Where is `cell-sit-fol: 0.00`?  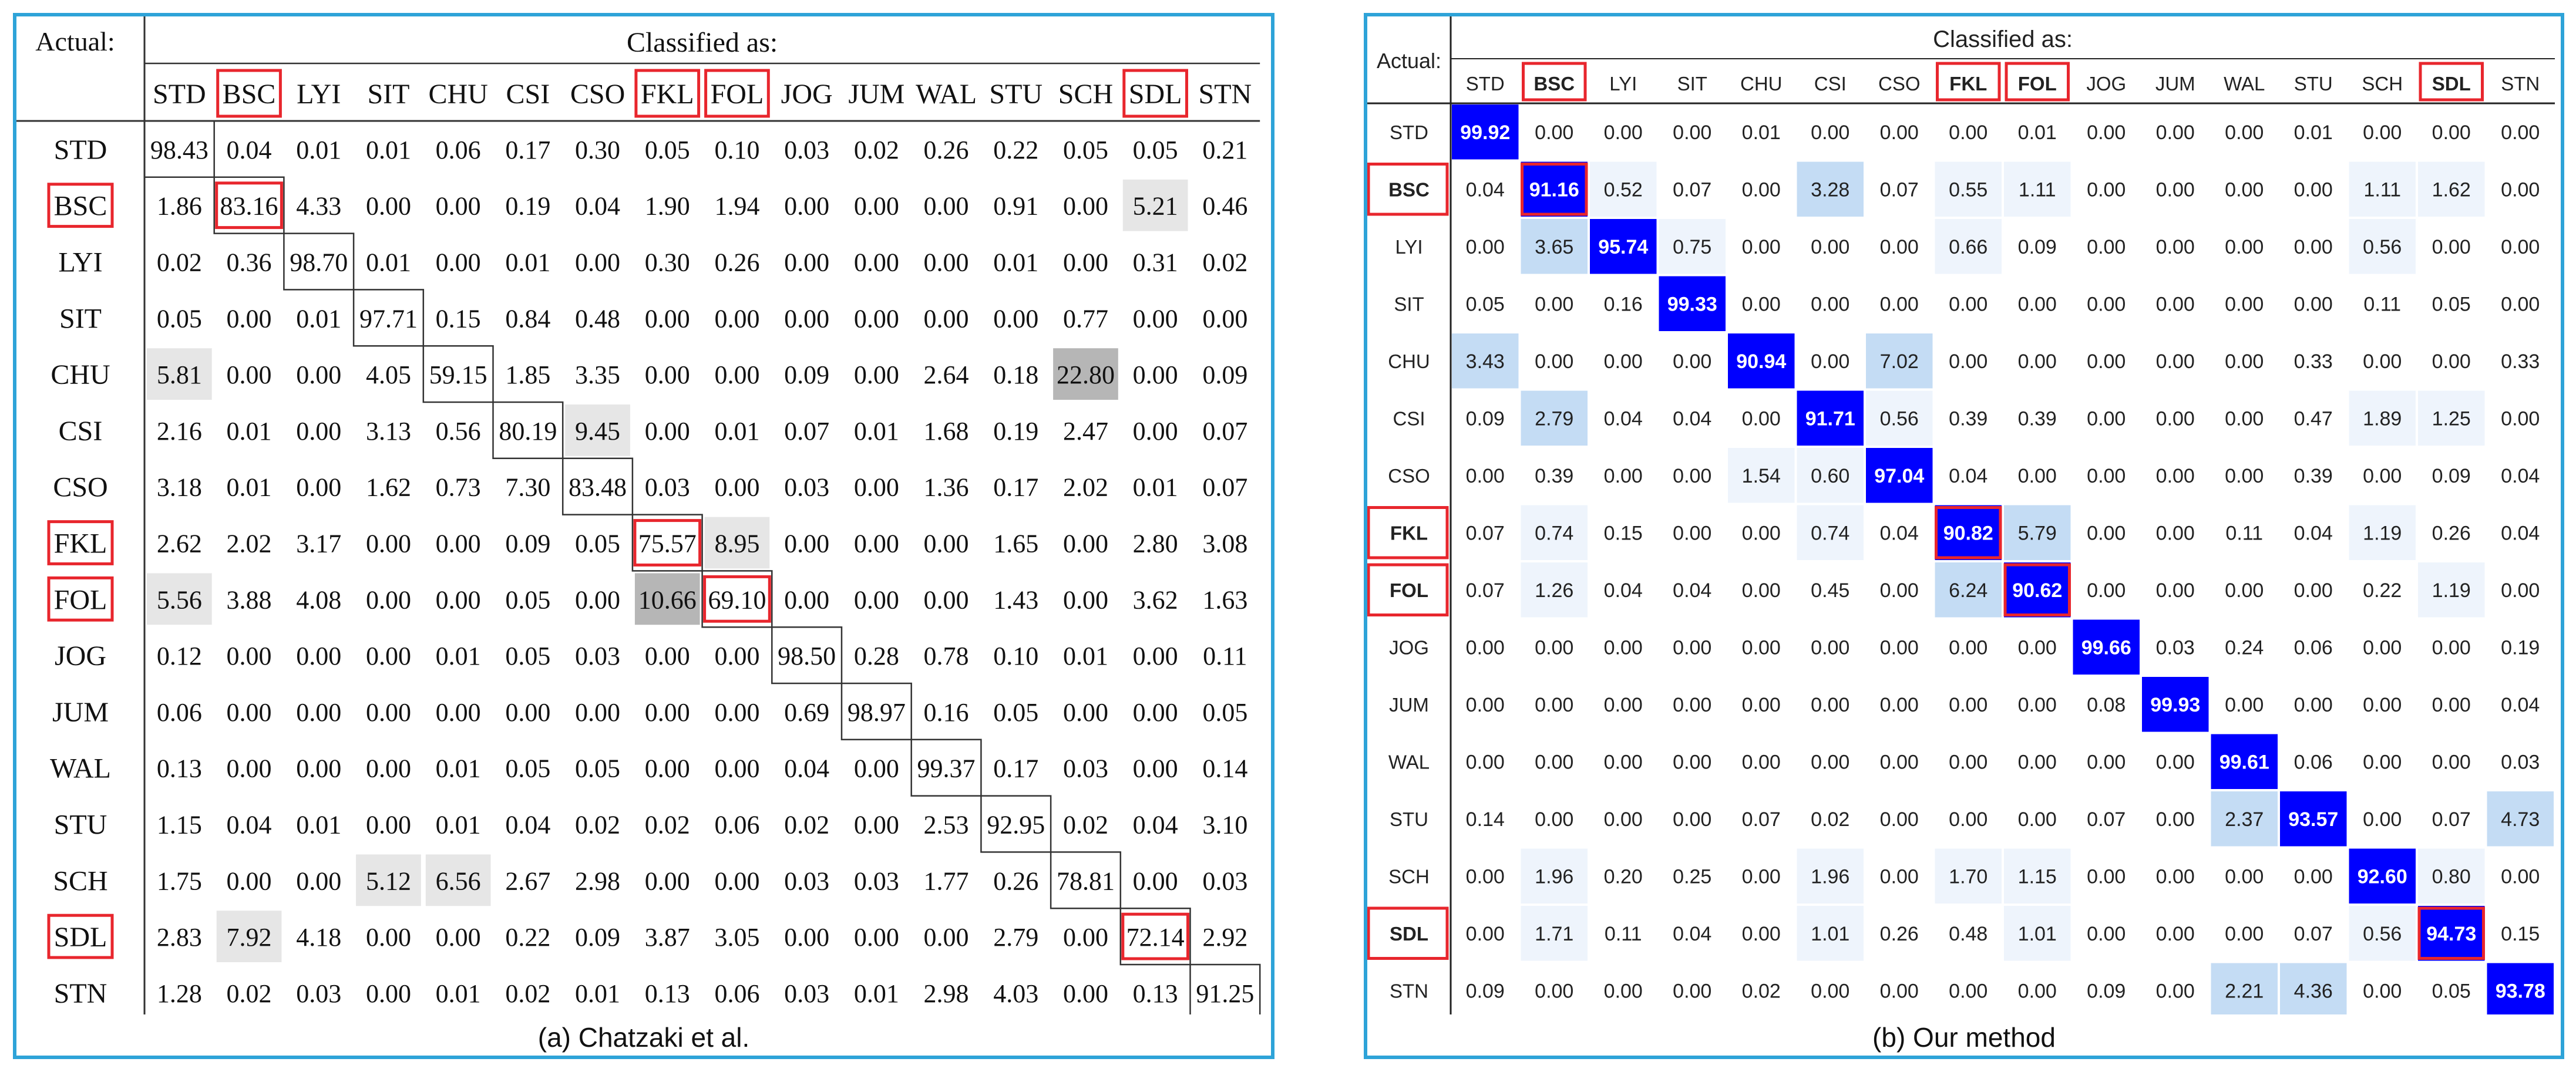 cell-sit-fol: 0.00 is located at coordinates (2037, 304).